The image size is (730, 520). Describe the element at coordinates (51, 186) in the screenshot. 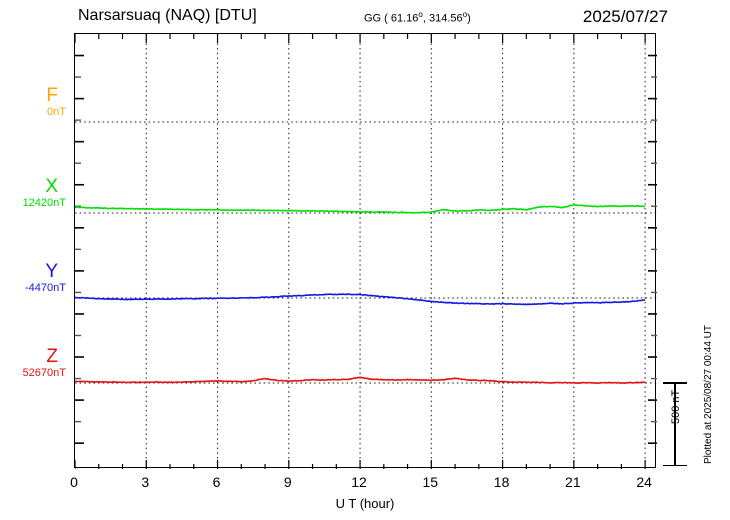

I see `component-letter: X` at that location.